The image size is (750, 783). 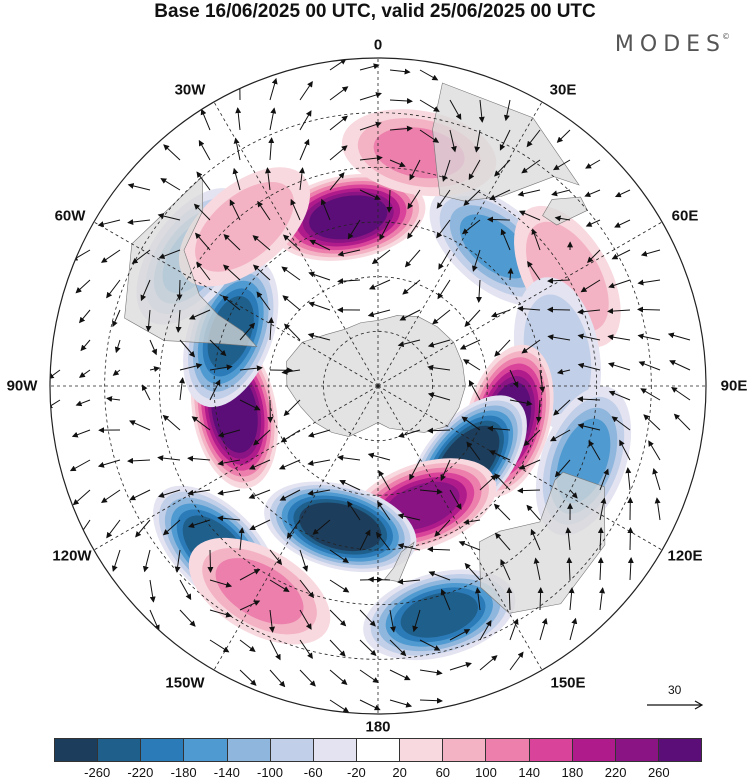 I want to click on longitude-label: 150E, so click(x=568, y=683).